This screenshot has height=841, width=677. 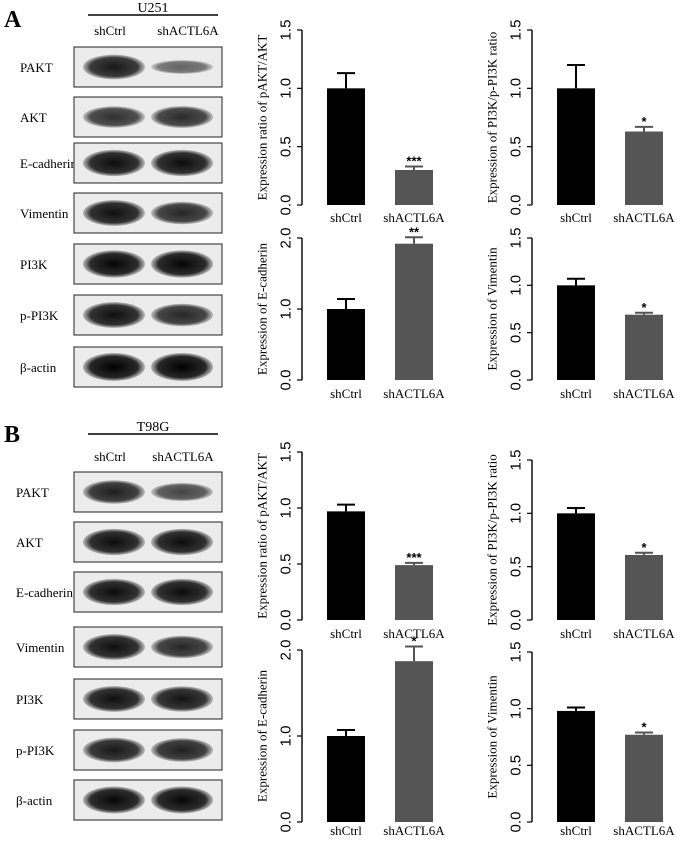 What do you see at coordinates (36, 67) in the screenshot?
I see `blot-label: PAKT` at bounding box center [36, 67].